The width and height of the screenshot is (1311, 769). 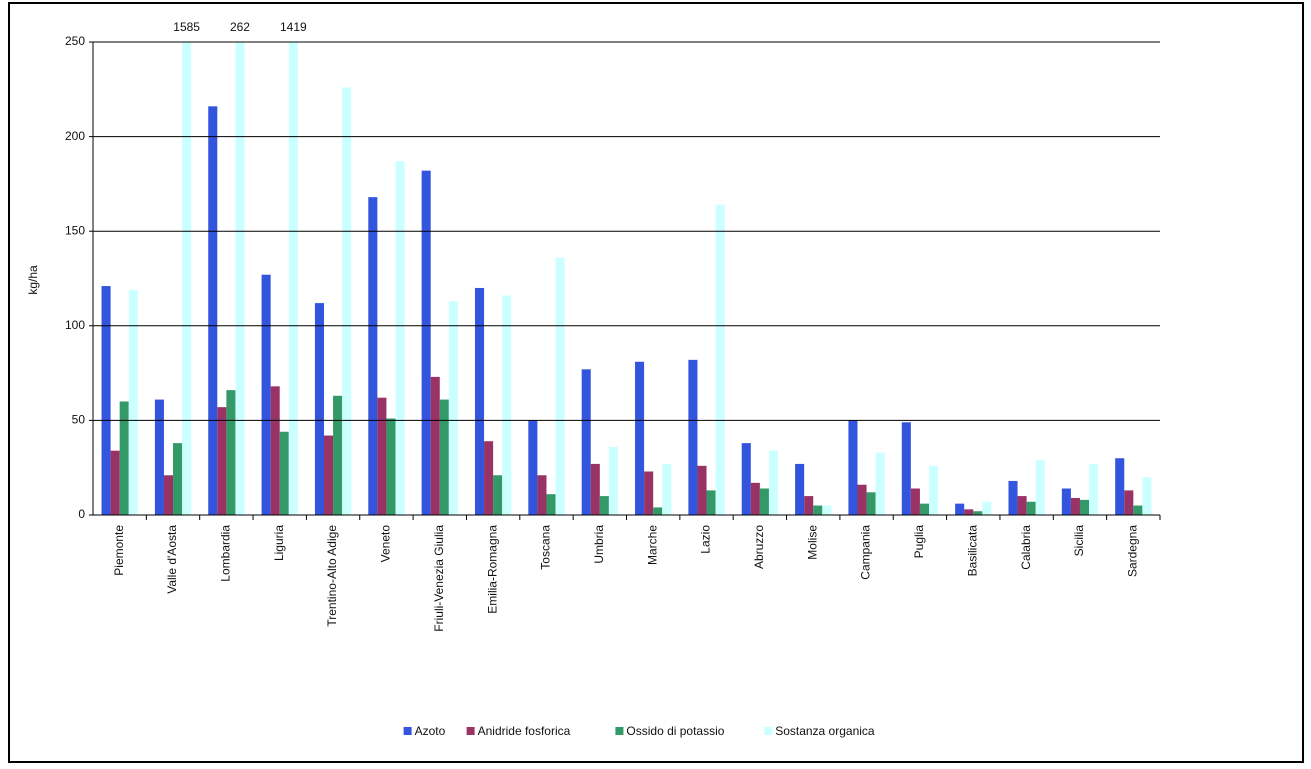 What do you see at coordinates (439, 578) in the screenshot?
I see `x-tick-label: Friuli-Venezia Giulia` at bounding box center [439, 578].